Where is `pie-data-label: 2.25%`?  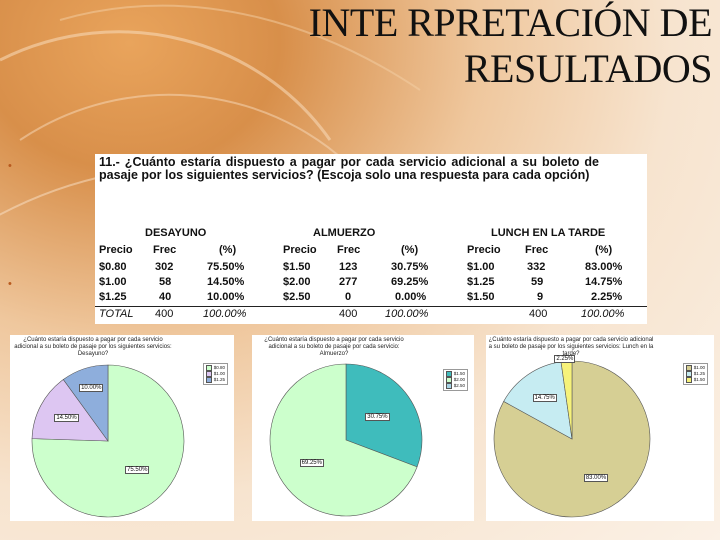 pie-data-label: 2.25% is located at coordinates (565, 358).